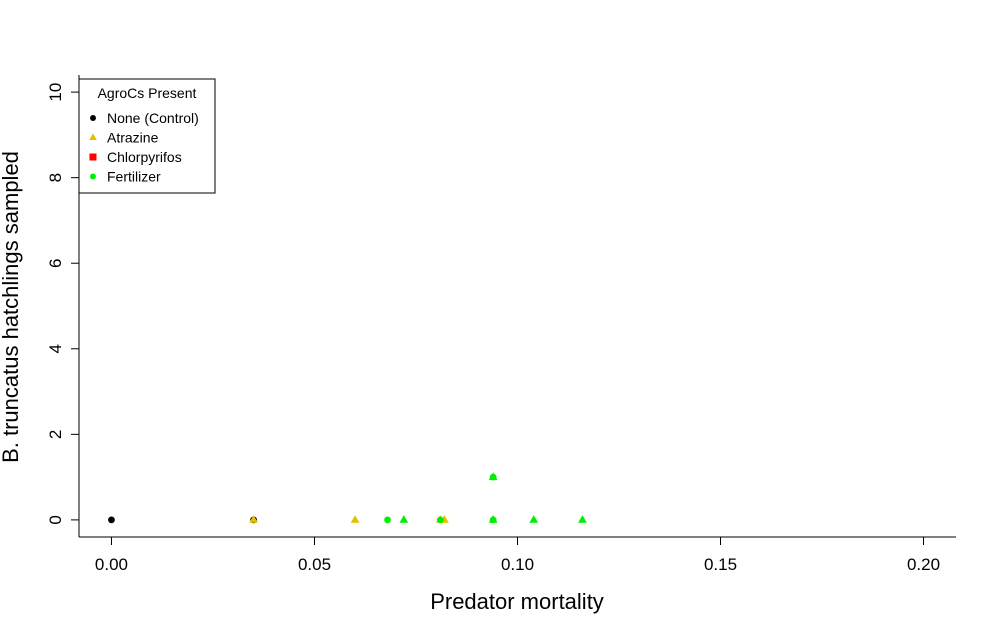 Image resolution: width=996 pixels, height=634 pixels. I want to click on y-tick-label: 0, so click(55, 519).